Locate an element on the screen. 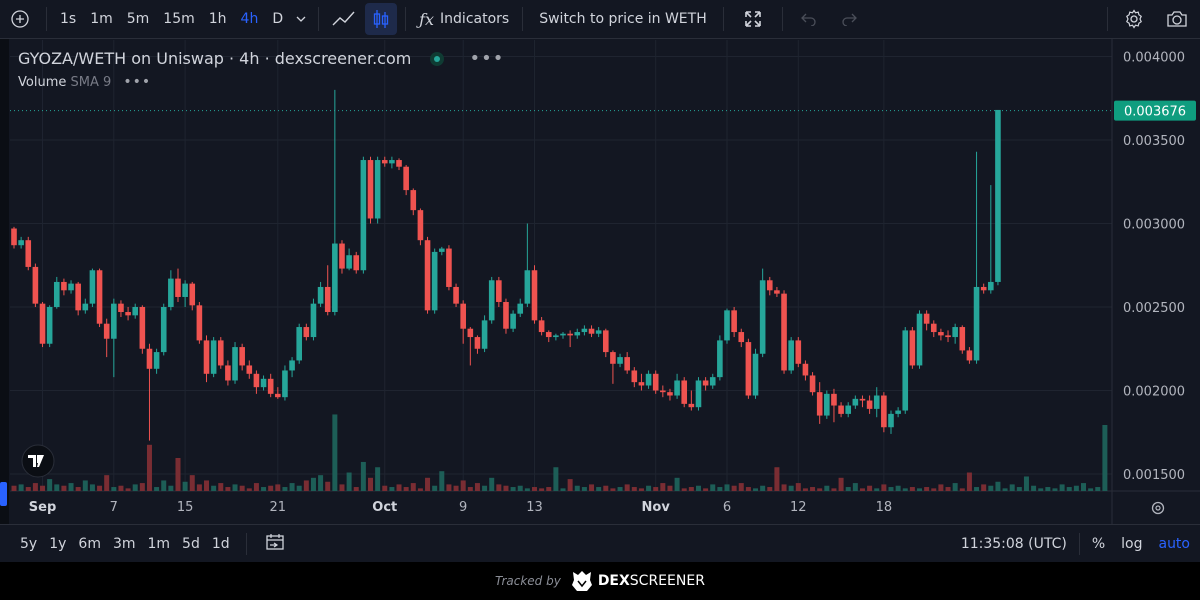 The image size is (1200, 600). settings-button is located at coordinates (1134, 19).